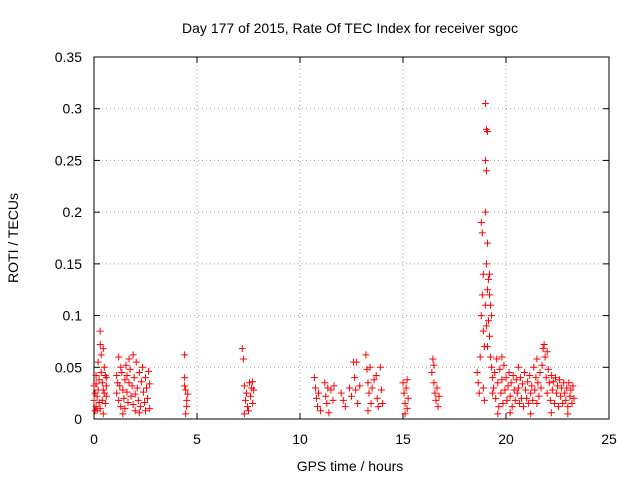 This screenshot has width=640, height=480. Describe the element at coordinates (68, 264) in the screenshot. I see `y-tick-label: 0.15` at that location.